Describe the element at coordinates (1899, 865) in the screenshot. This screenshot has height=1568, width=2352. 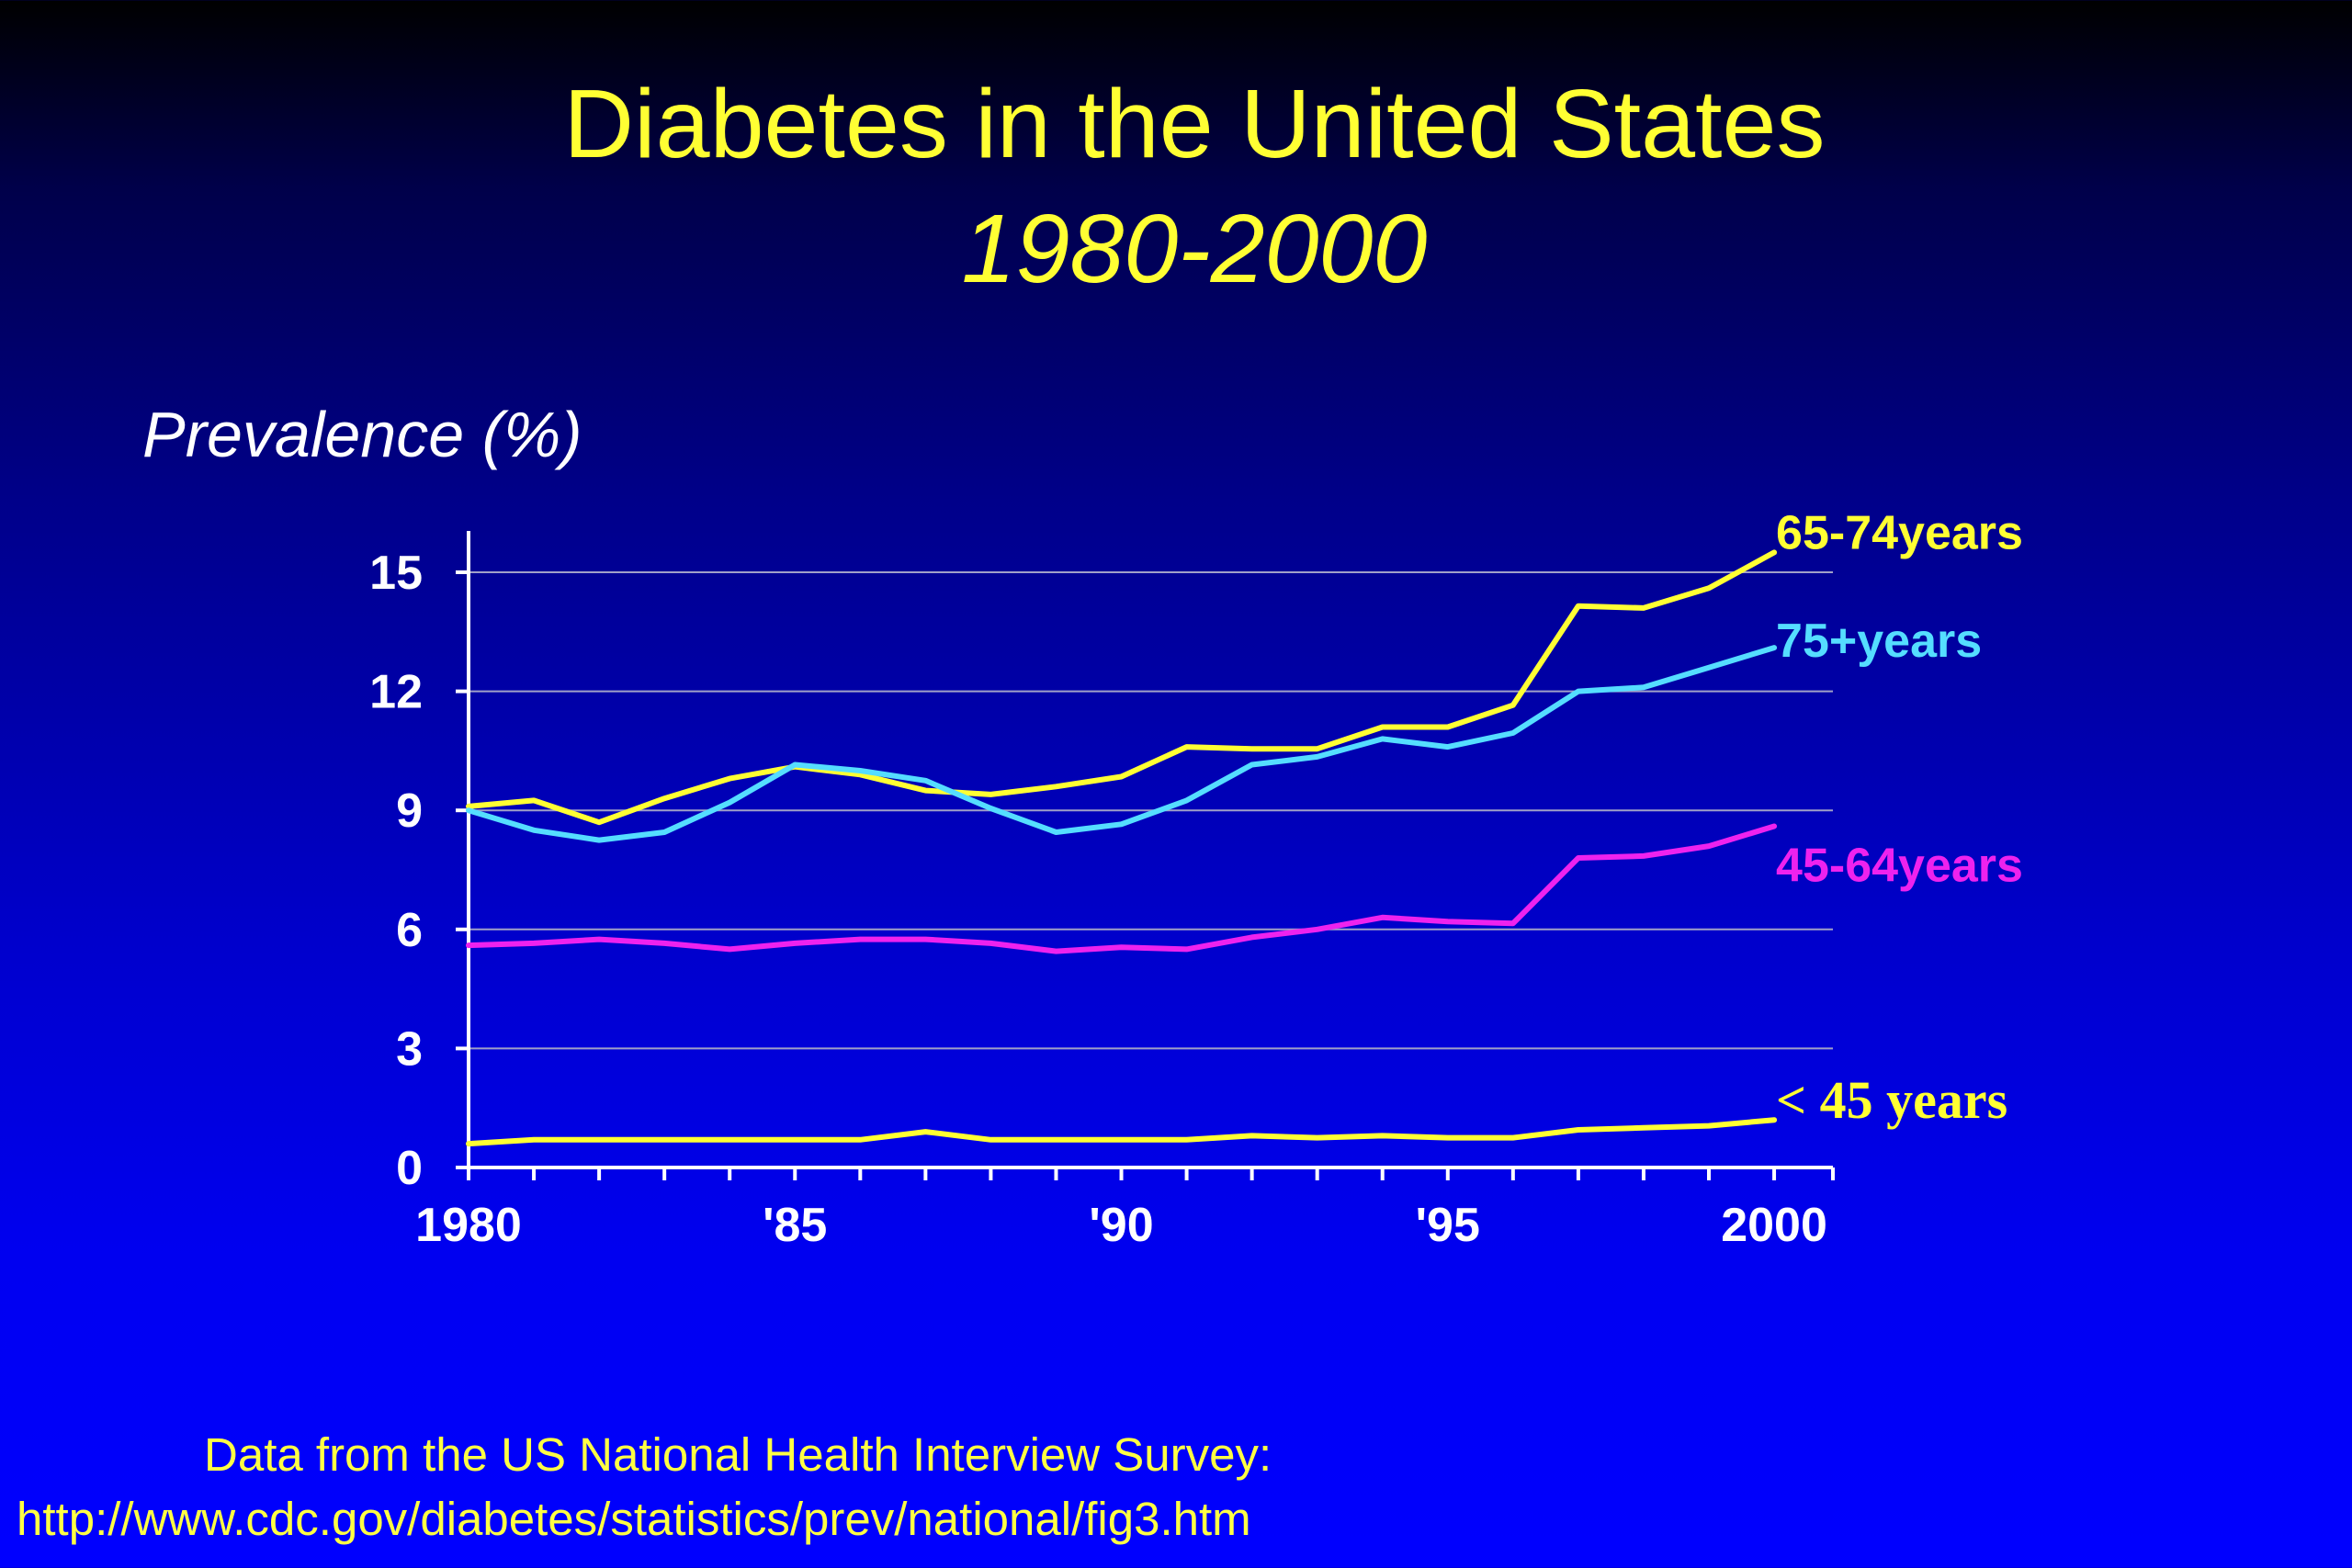
I see `series-label-2: 45-64years` at that location.